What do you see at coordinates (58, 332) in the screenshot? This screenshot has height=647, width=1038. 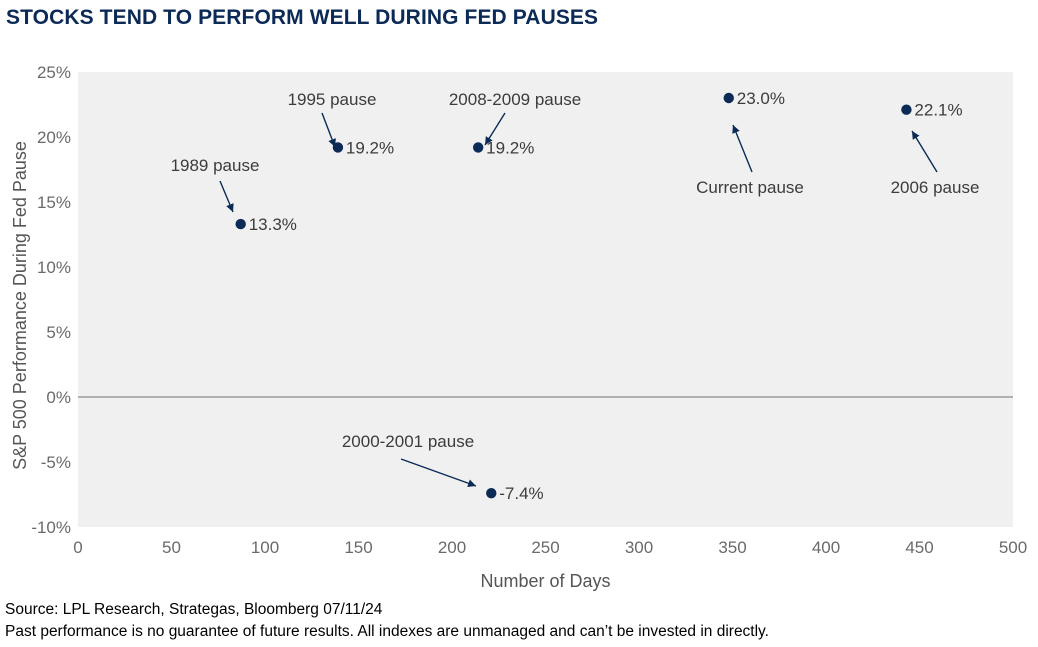 I see `y-tick-label: 5%` at bounding box center [58, 332].